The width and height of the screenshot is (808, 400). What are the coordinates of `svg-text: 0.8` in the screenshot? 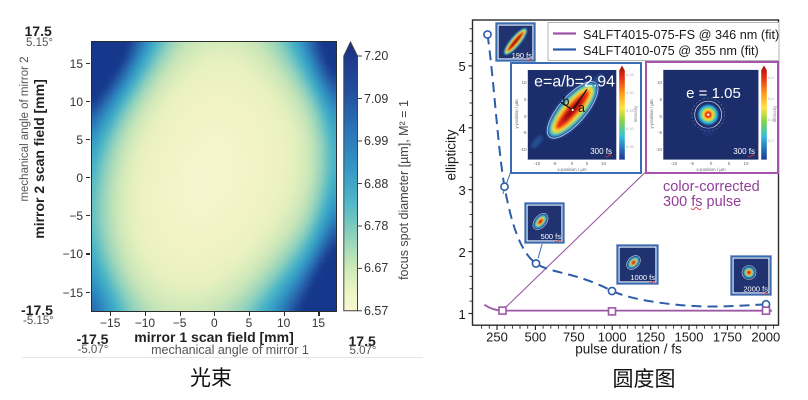 It's located at (771, 77).